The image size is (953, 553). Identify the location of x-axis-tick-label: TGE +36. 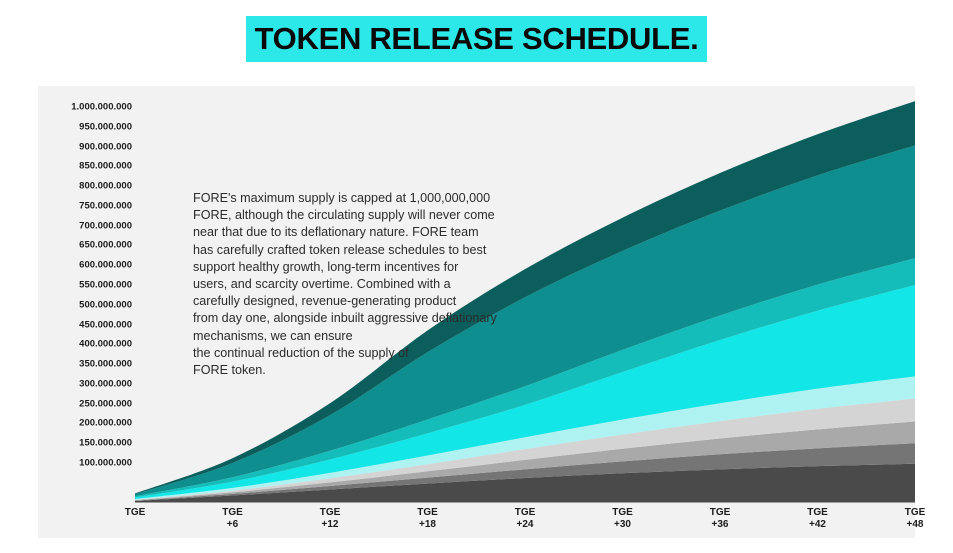
(720, 518).